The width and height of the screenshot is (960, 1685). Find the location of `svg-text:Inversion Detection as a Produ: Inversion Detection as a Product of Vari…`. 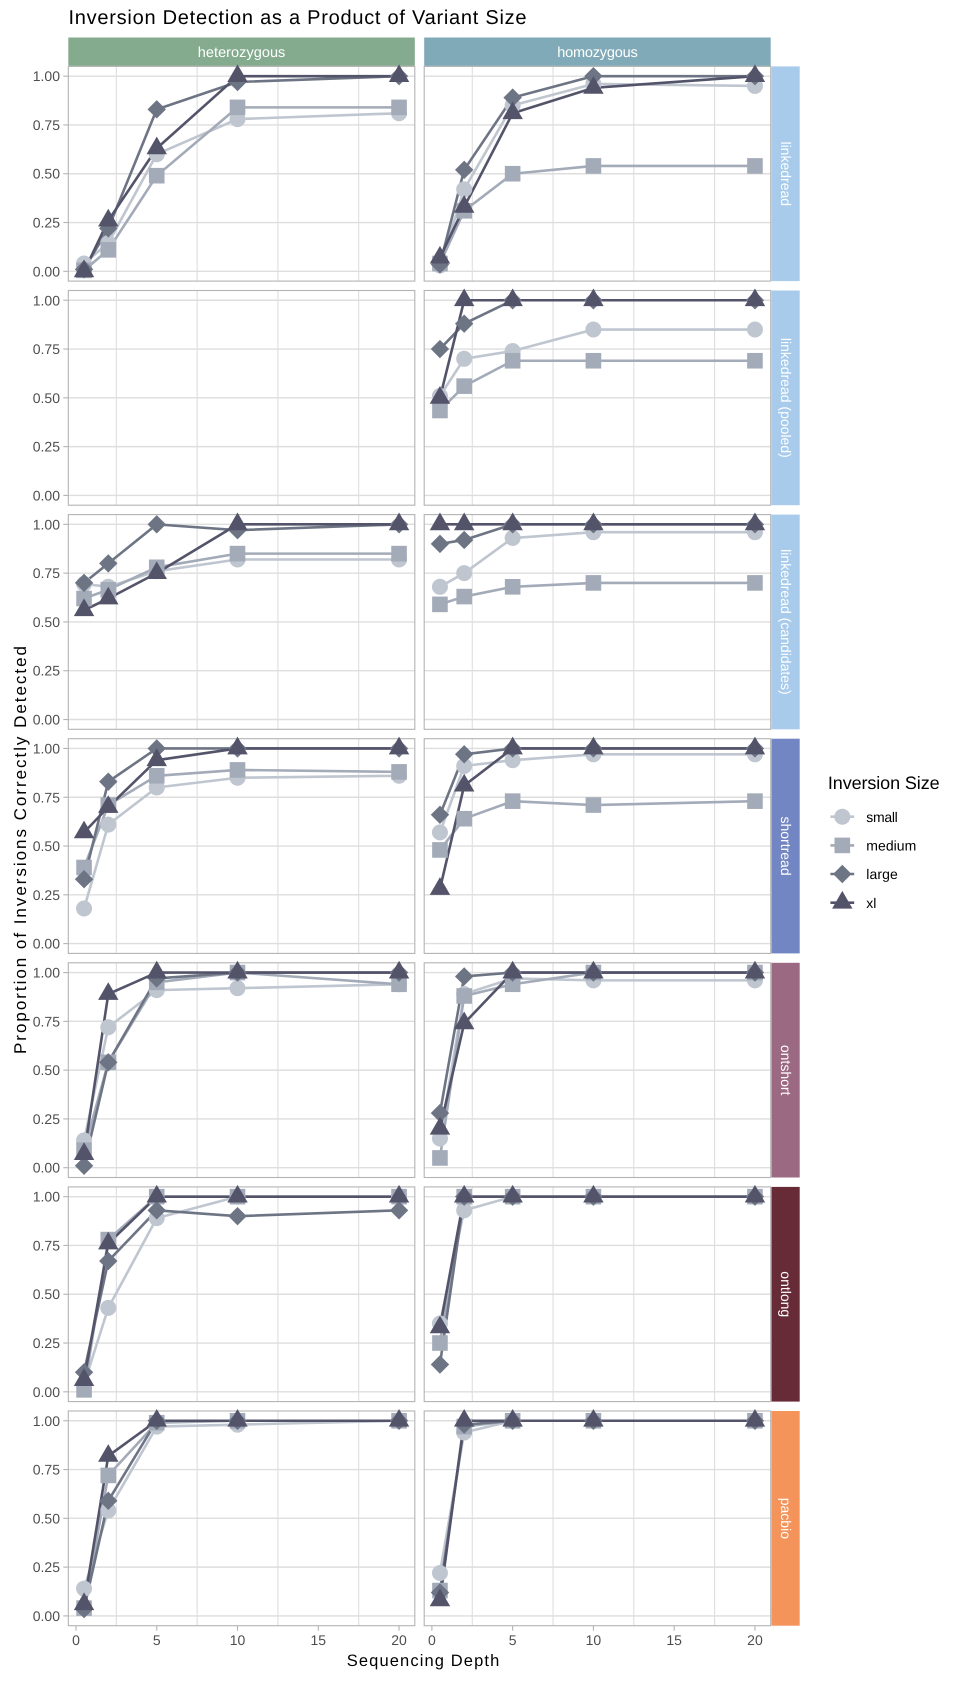

svg-text:Inversion Detection as a Produ: Inversion Detection as a Product of Vari… is located at coordinates (298, 18).